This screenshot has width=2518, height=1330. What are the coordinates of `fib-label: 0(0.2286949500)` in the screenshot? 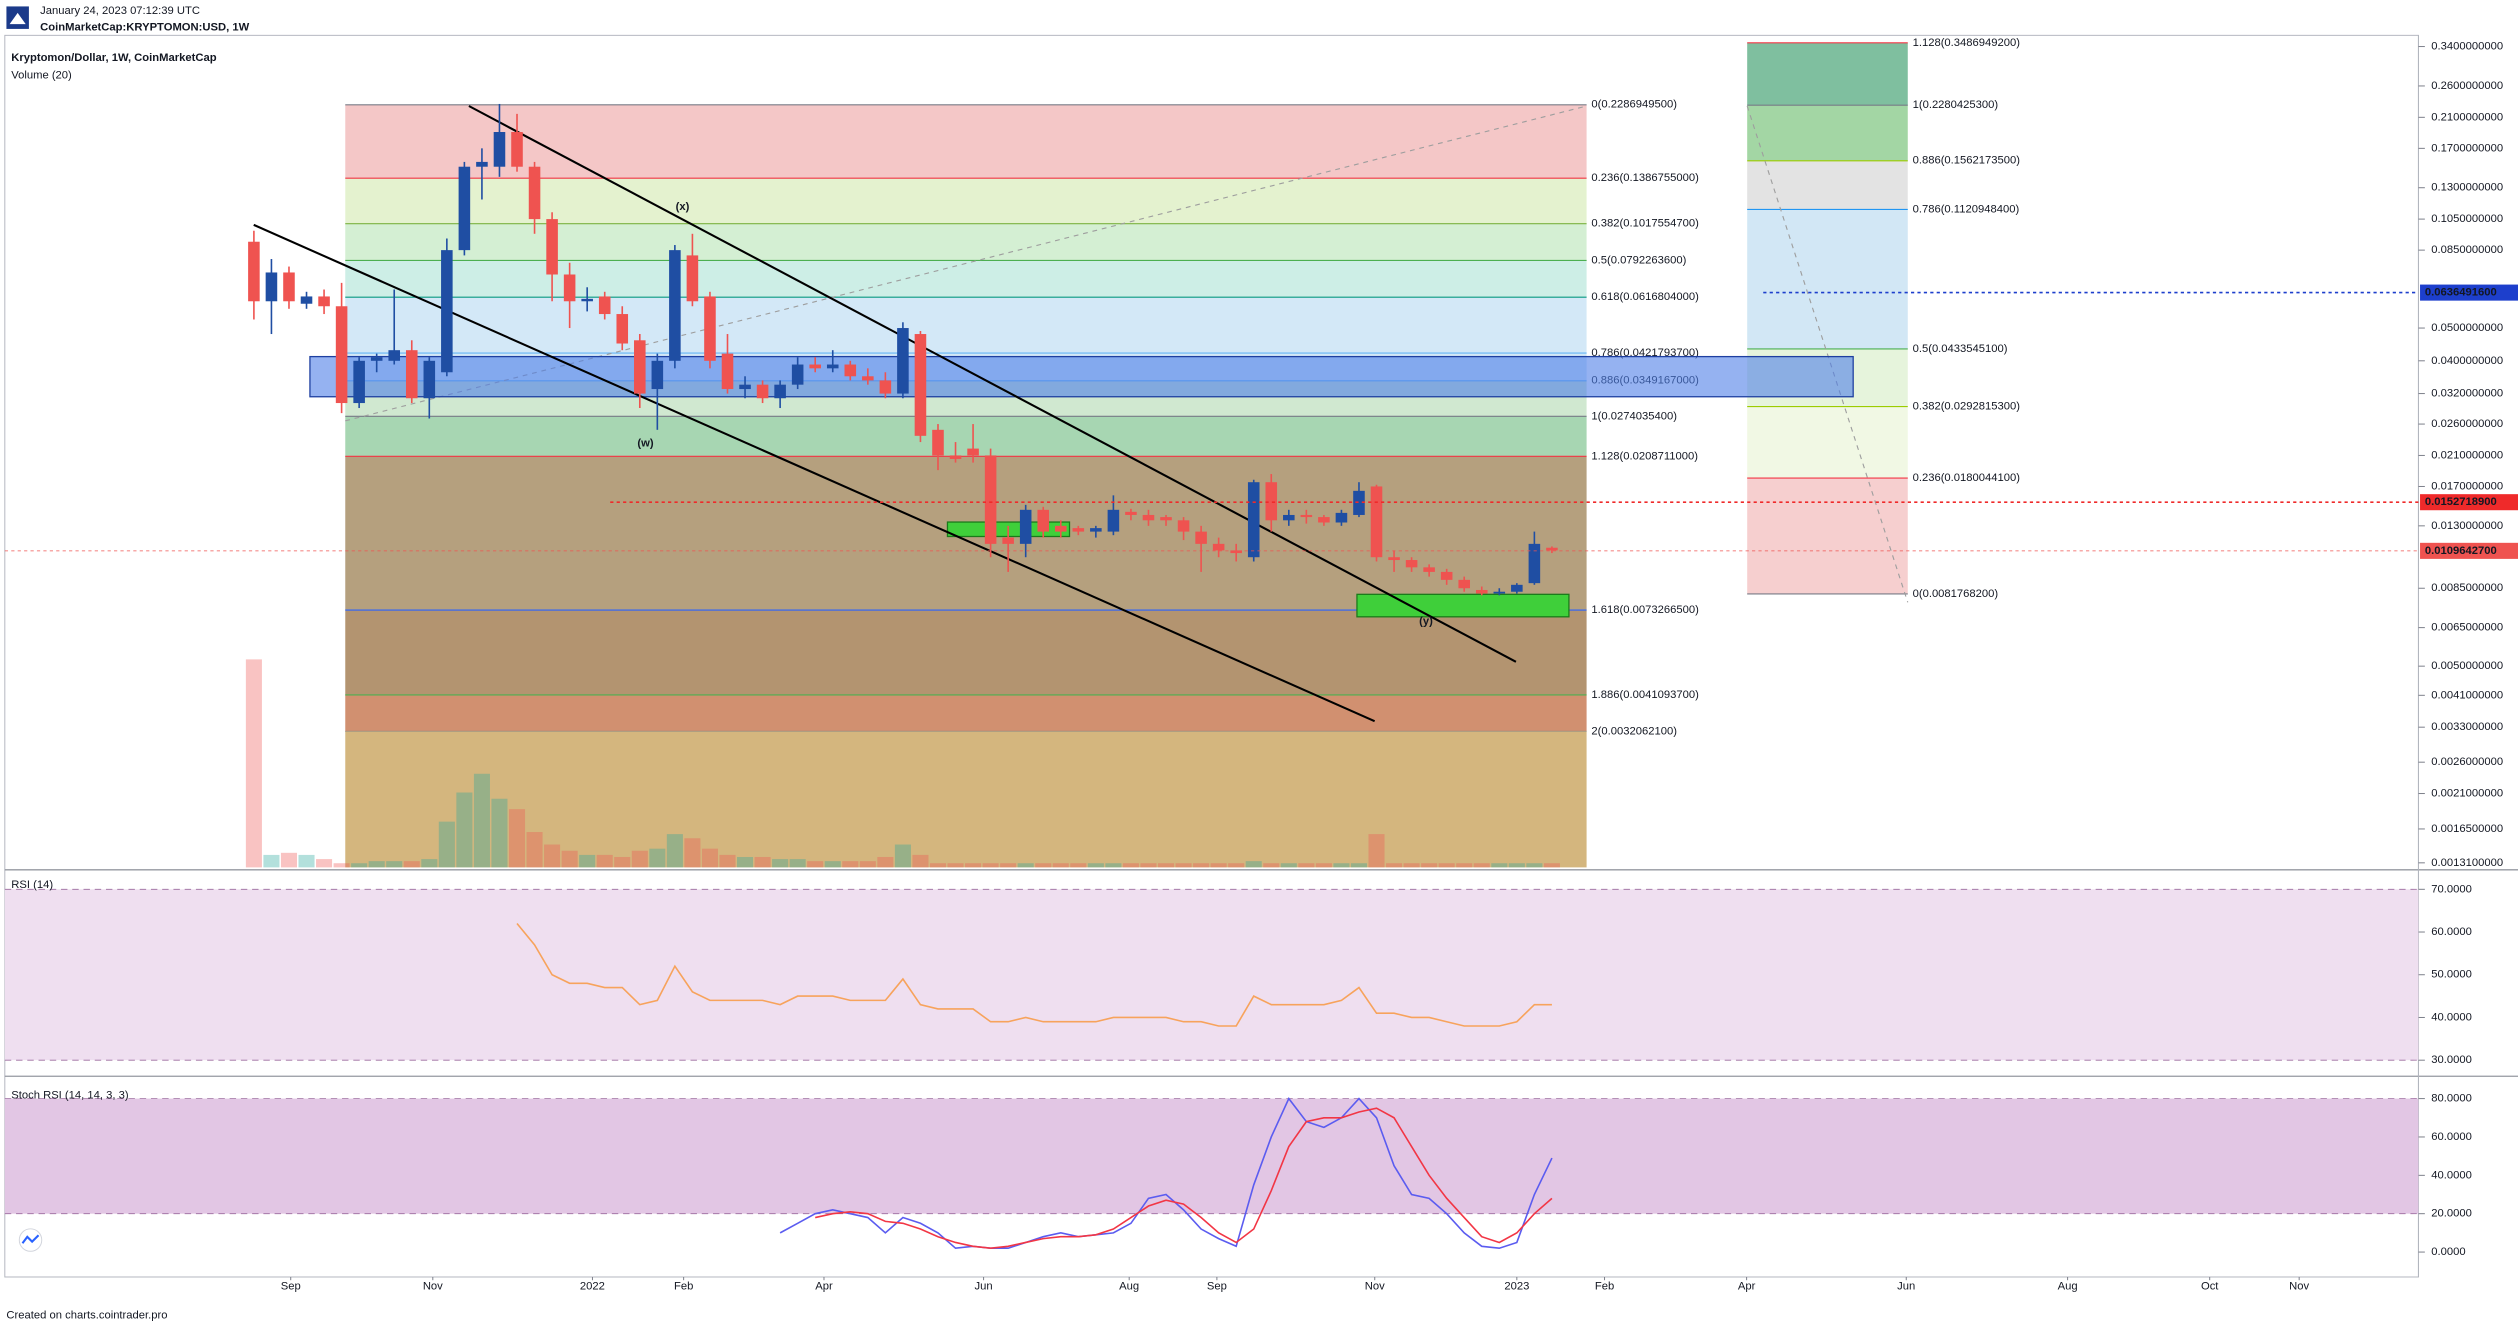 It's located at (1634, 105).